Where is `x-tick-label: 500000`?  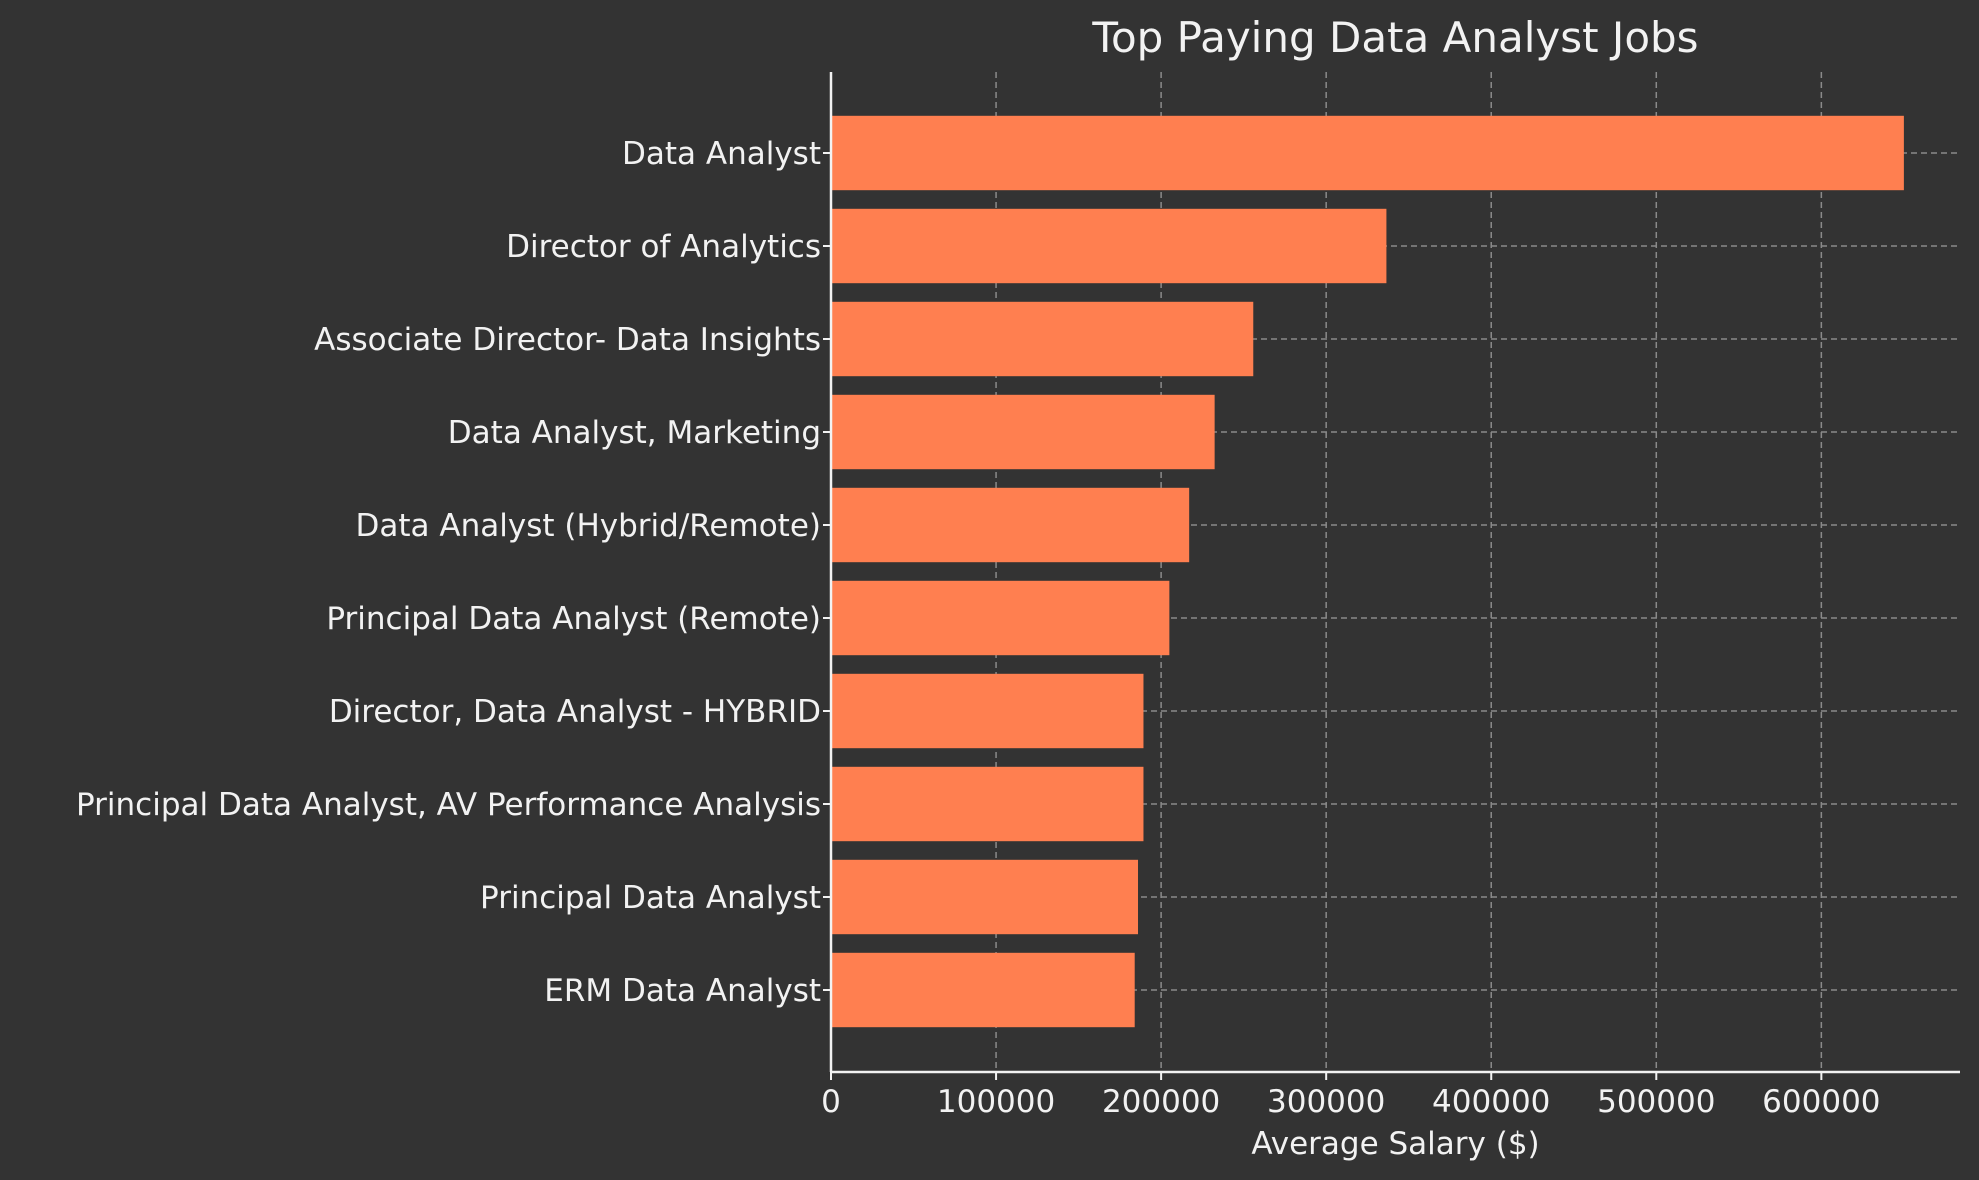
x-tick-label: 500000 is located at coordinates (1656, 1102).